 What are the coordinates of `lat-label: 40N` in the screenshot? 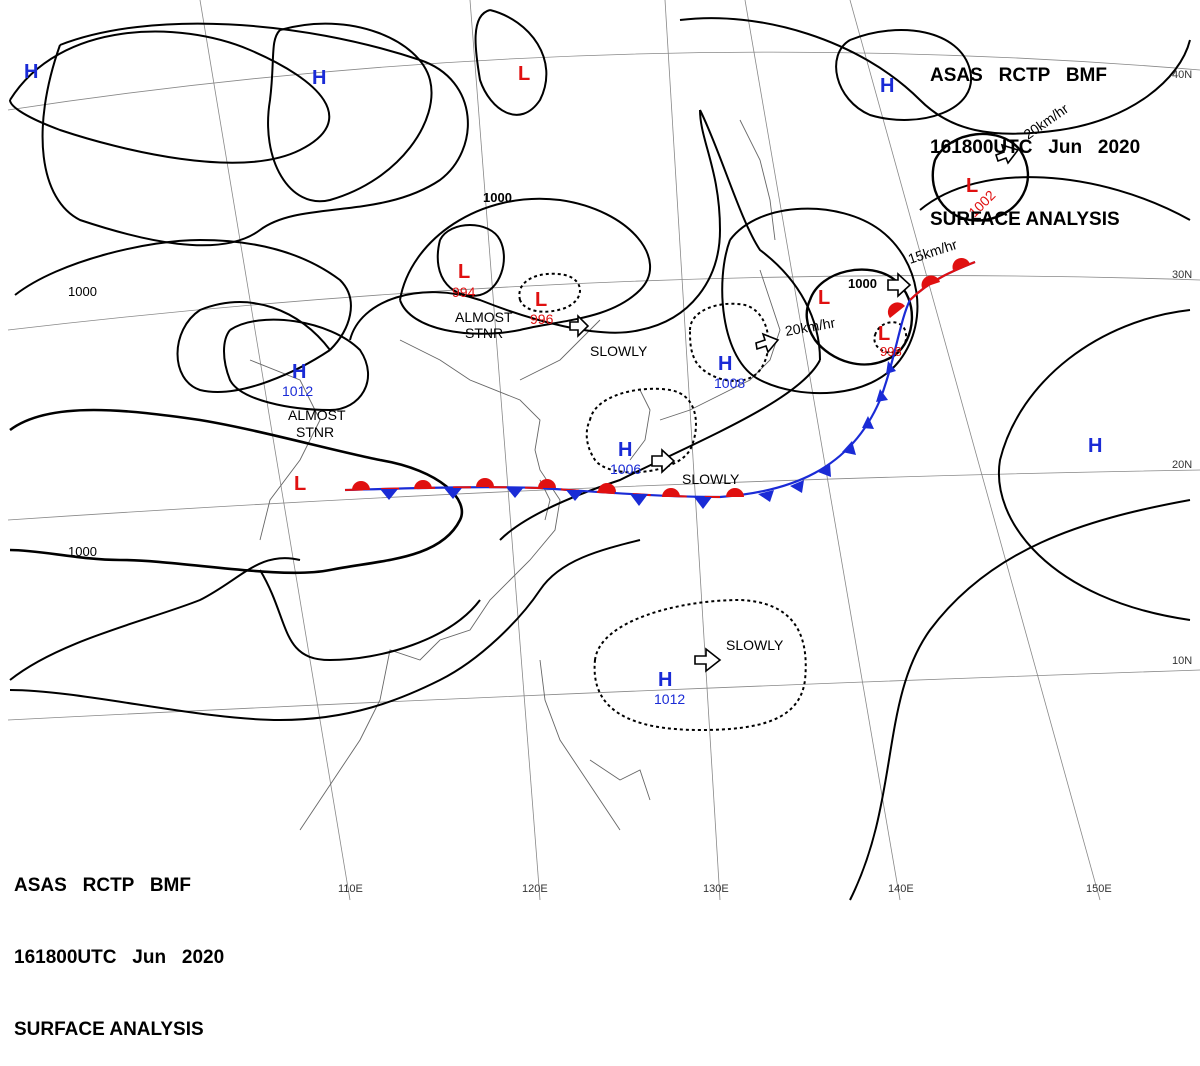 It's located at (1182, 75).